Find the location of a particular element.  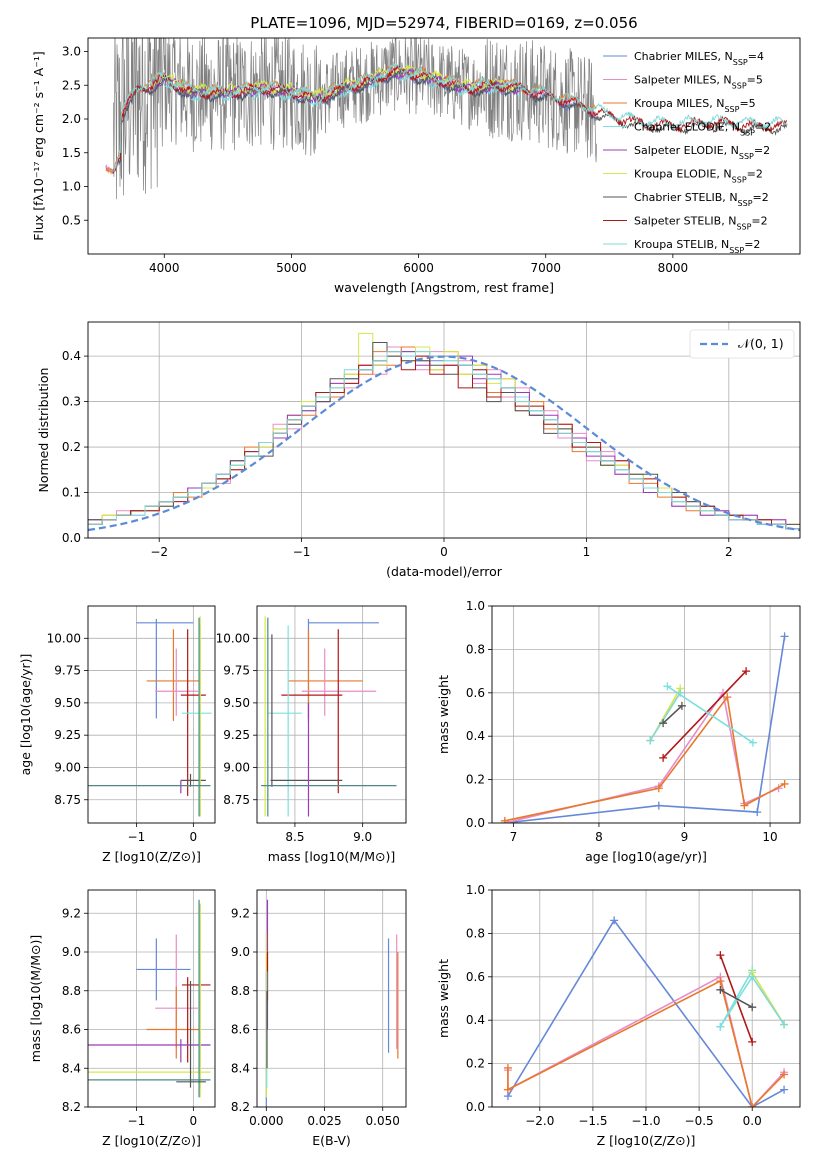

legend-entry: Kroupa STELIB, NSSP=2 is located at coordinates (697, 246).